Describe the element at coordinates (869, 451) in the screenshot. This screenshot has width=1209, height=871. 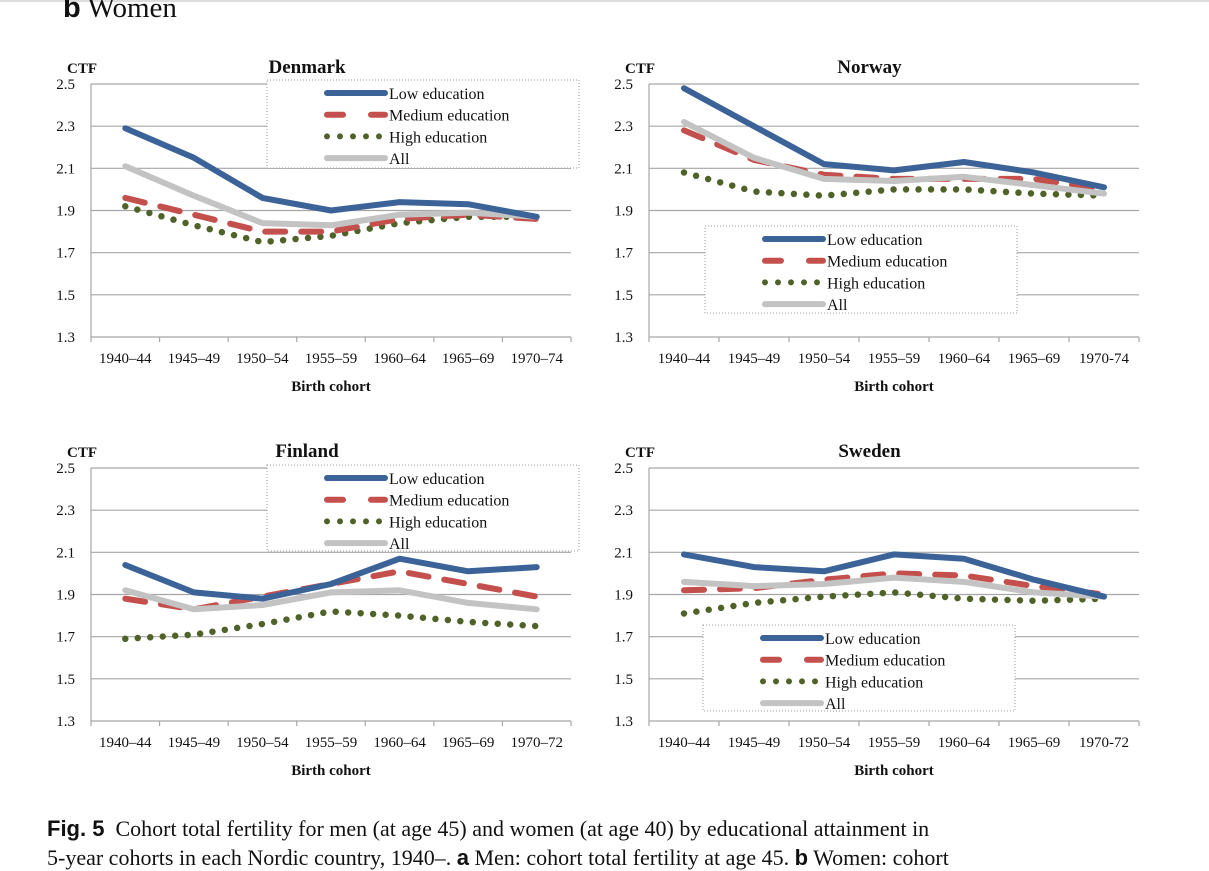
I see `chart-title: Sweden` at that location.